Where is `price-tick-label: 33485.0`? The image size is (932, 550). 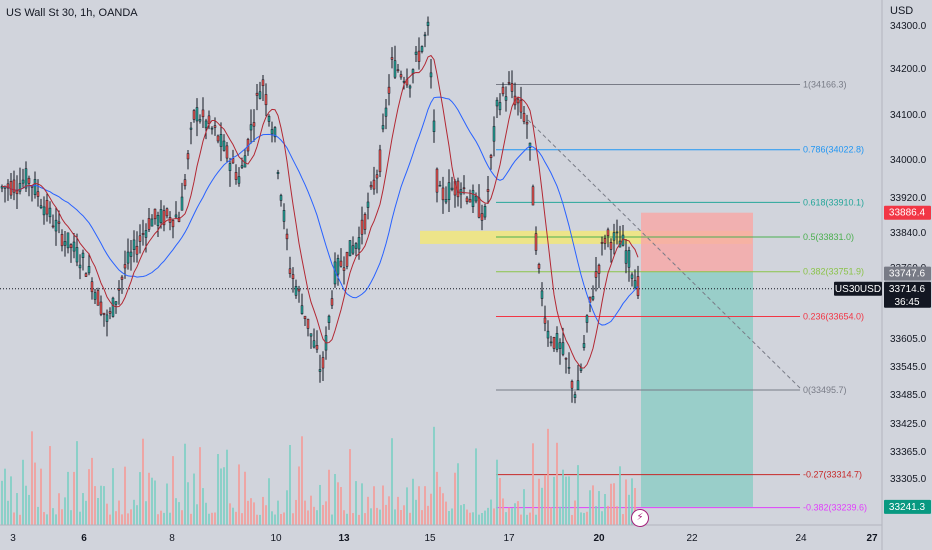
price-tick-label: 33485.0 is located at coordinates (908, 395).